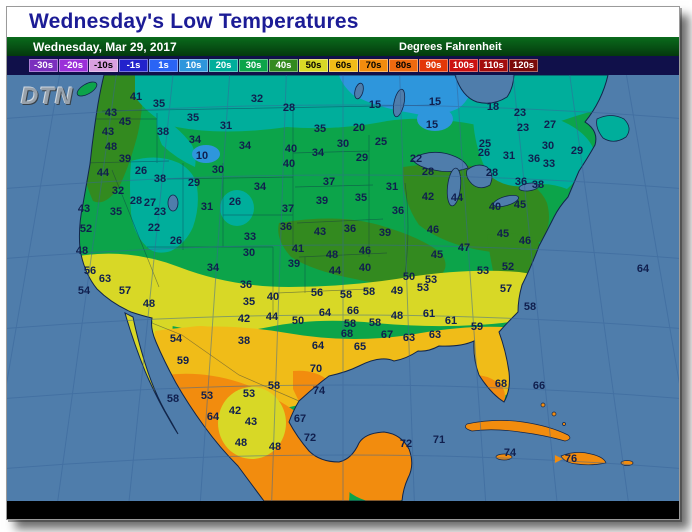 The height and width of the screenshot is (532, 692). Describe the element at coordinates (133, 65) in the screenshot. I see `legend-item--1s: -1s` at that location.